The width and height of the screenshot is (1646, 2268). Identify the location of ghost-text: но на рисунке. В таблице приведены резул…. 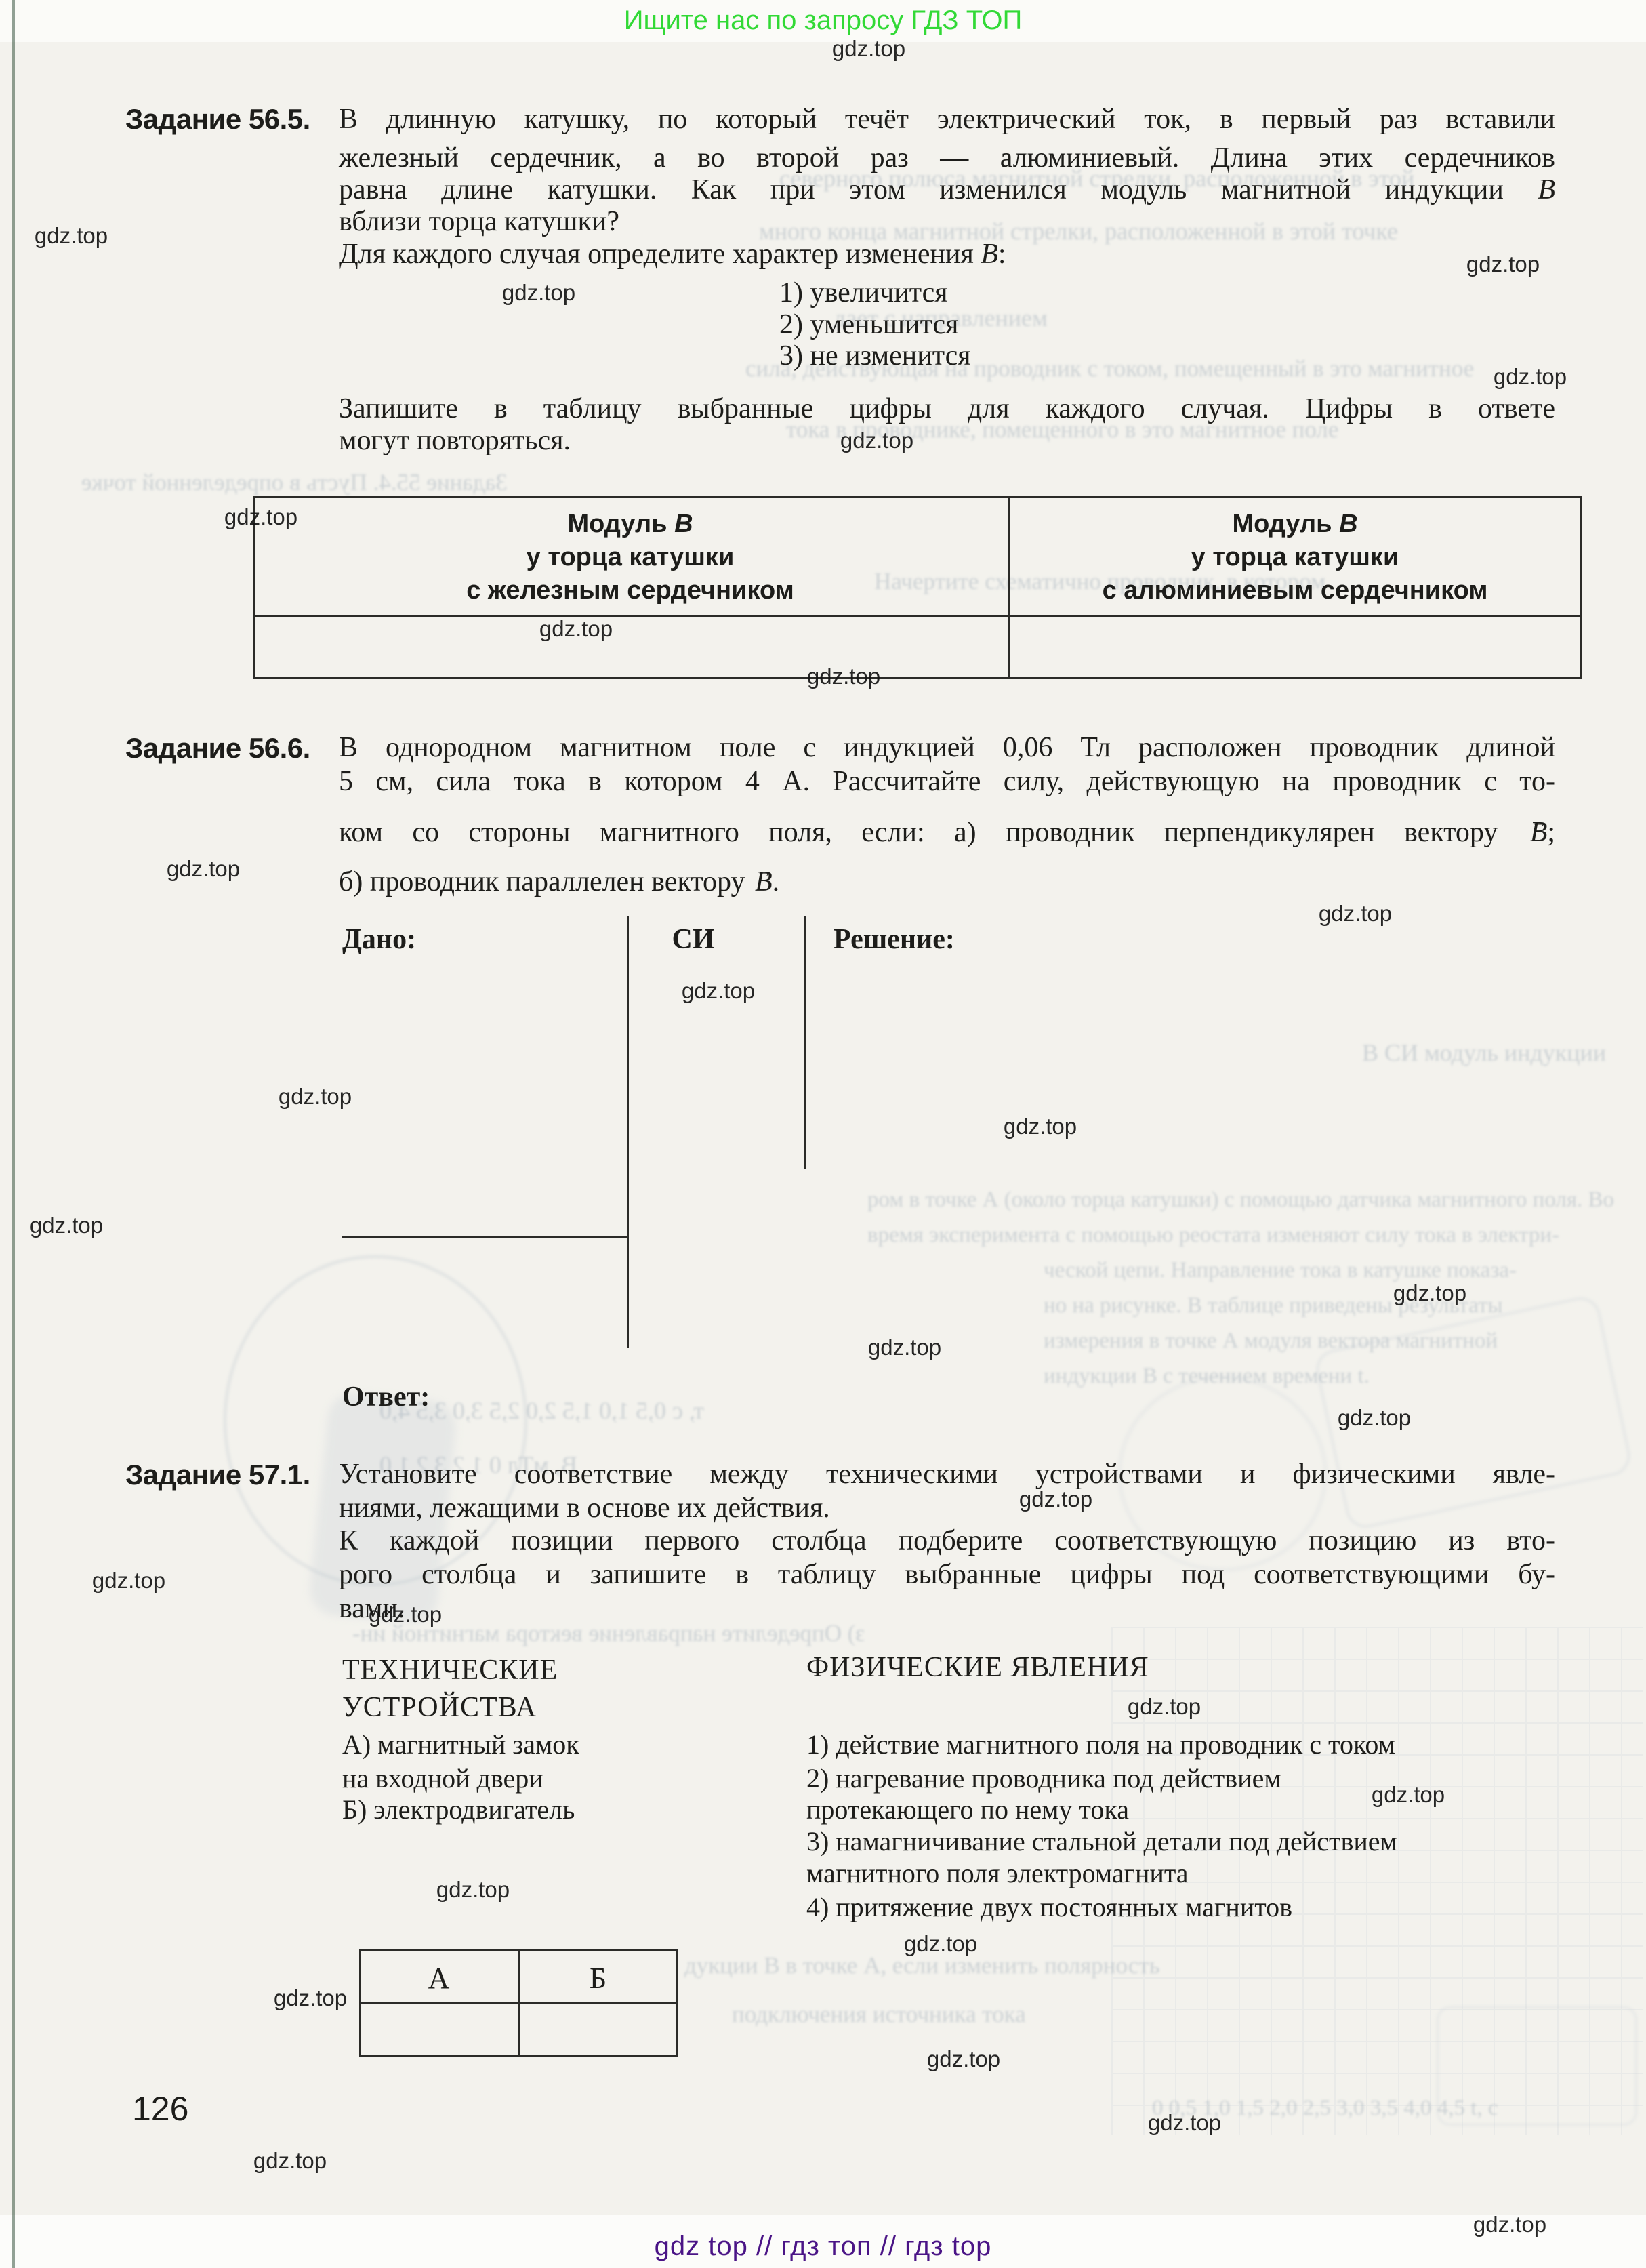
(1273, 1305).